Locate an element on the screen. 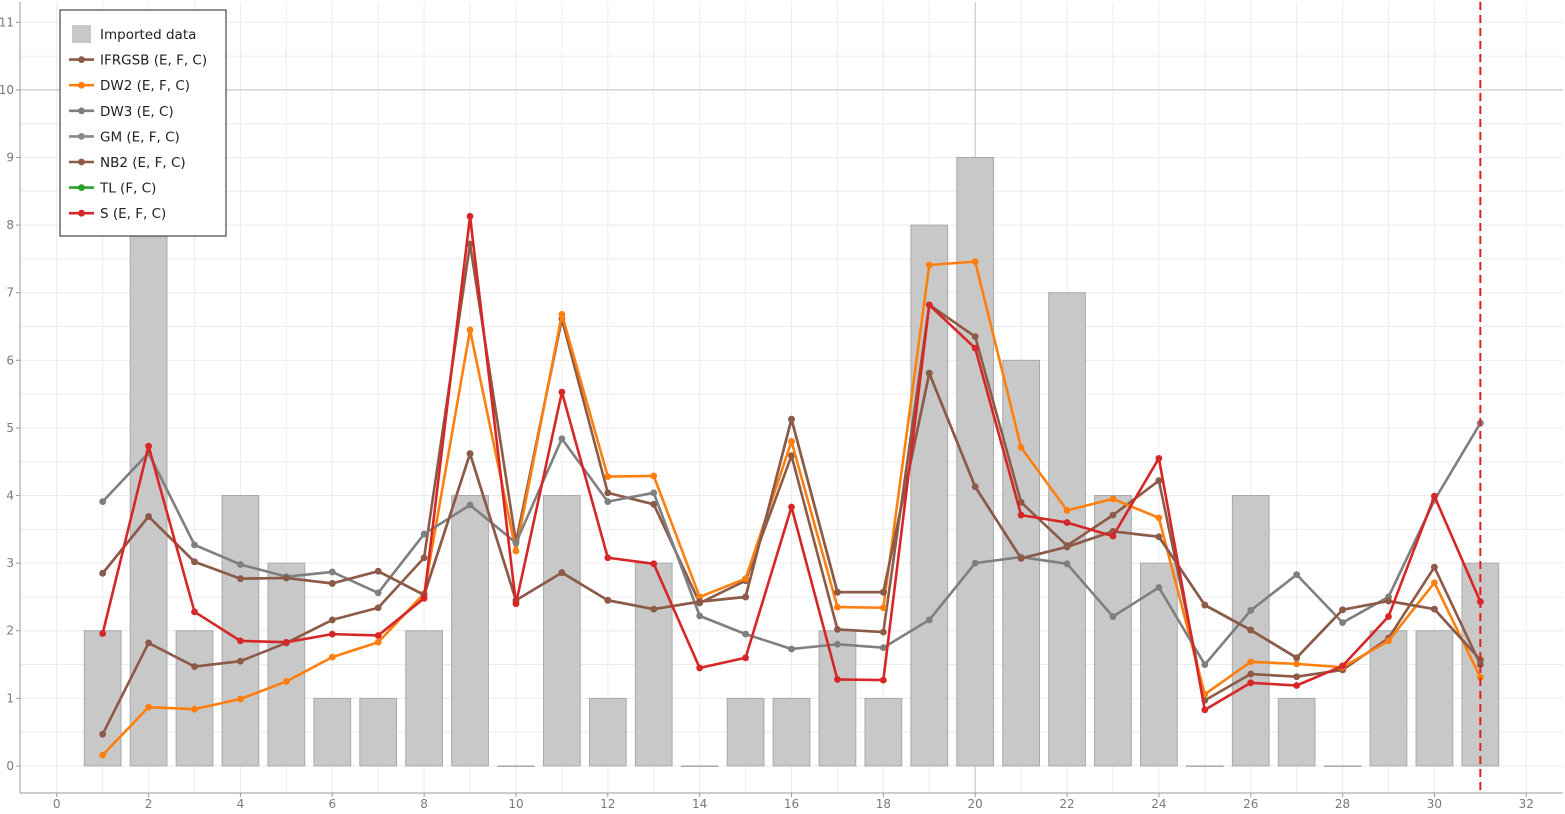  y-tick-label: 4 is located at coordinates (10, 496).